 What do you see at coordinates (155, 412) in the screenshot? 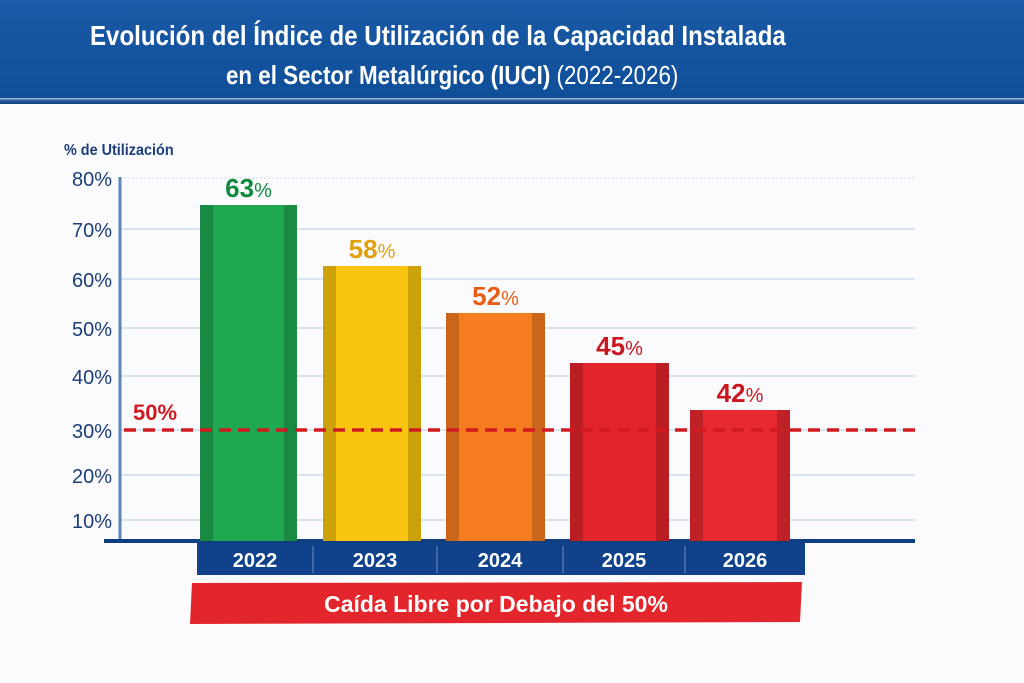
I see `reference-line-label: 50%` at bounding box center [155, 412].